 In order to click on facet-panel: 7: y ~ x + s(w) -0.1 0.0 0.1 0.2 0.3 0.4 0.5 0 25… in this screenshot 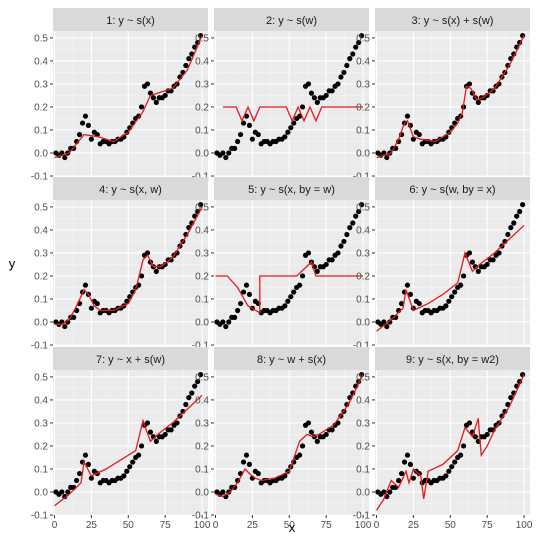, I will do `click(121, 439)`.